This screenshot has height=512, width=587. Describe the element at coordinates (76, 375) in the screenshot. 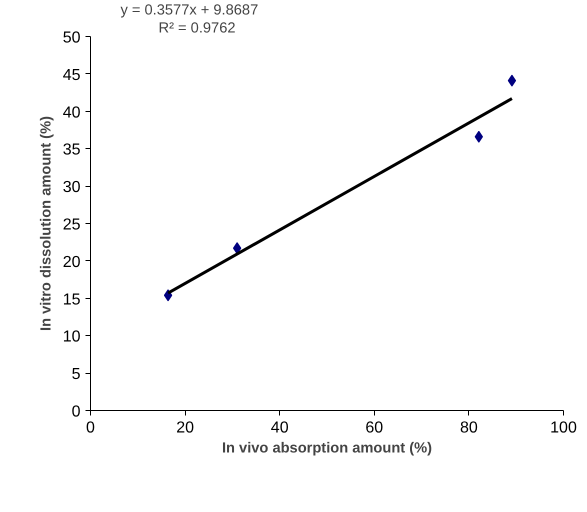

I see `y-tick-label: 5` at that location.